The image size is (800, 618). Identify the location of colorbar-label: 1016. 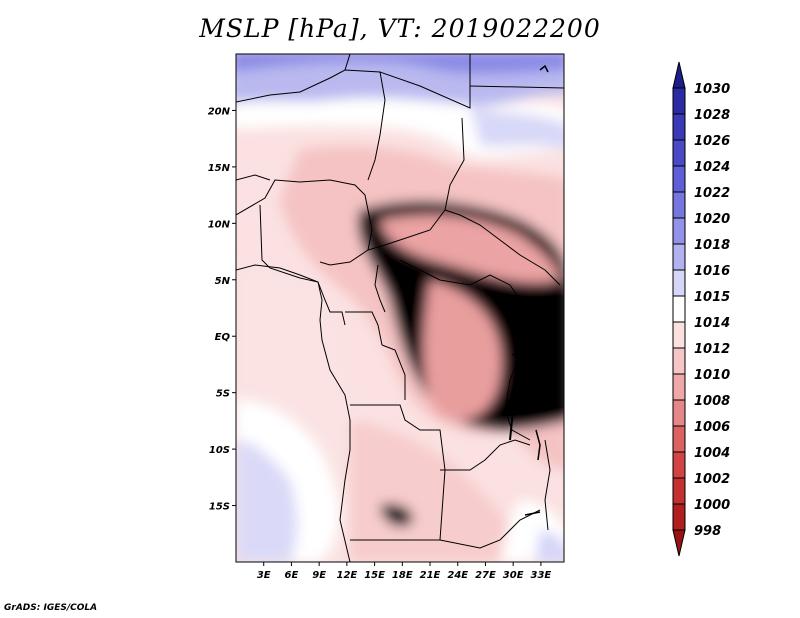
(712, 271).